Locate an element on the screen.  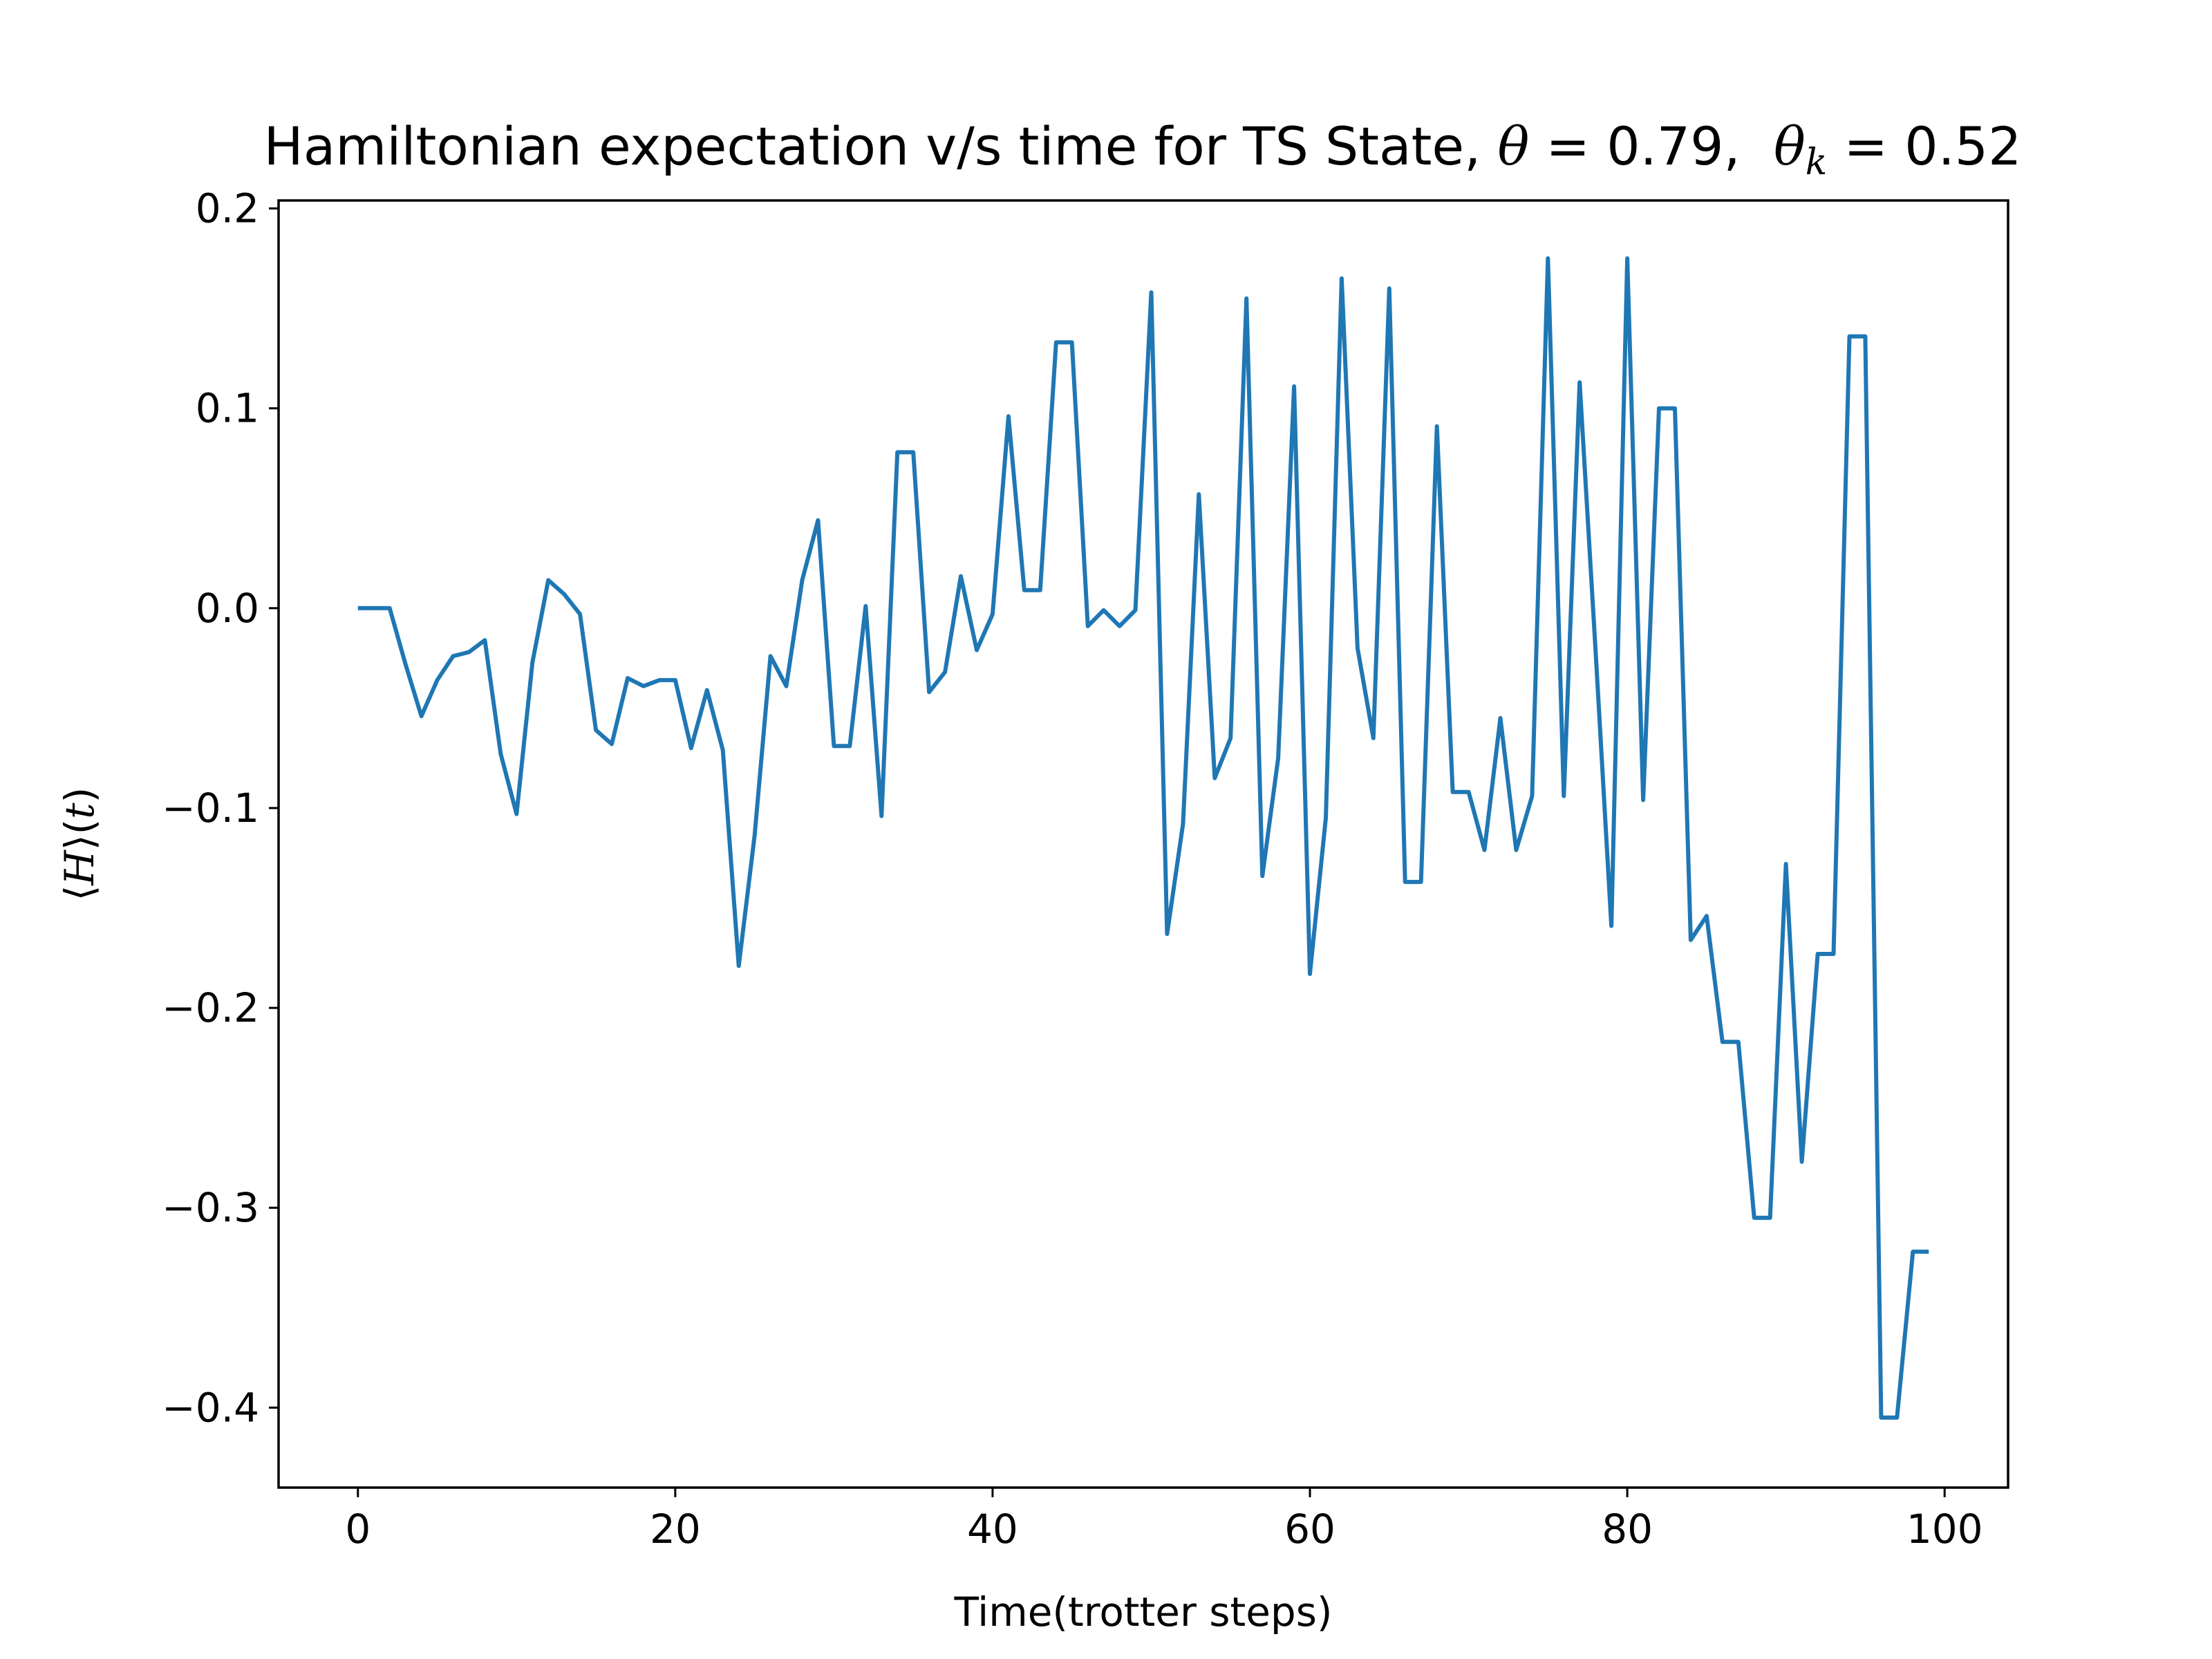
x-tick-label: 60 is located at coordinates (1309, 1530).